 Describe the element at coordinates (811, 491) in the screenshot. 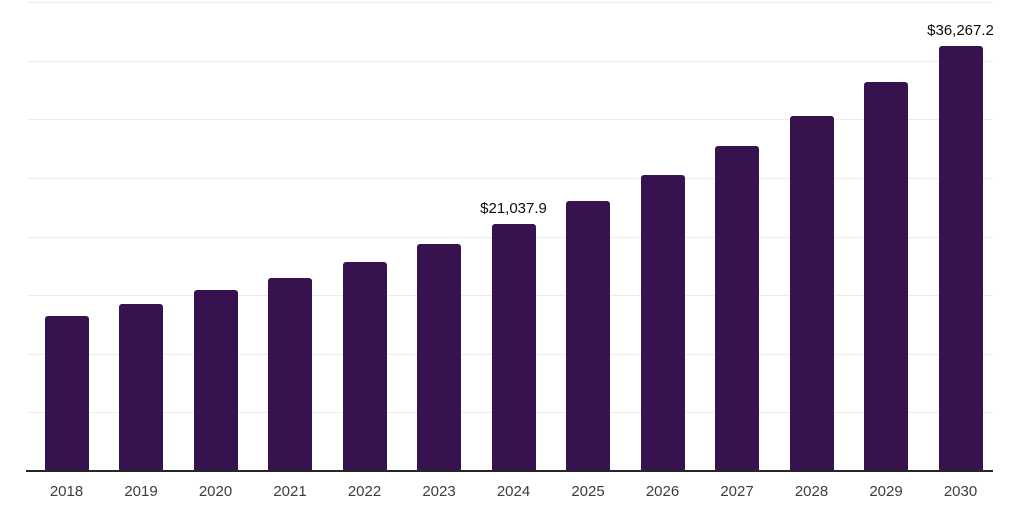

I see `x-tick-2028: 2028` at that location.